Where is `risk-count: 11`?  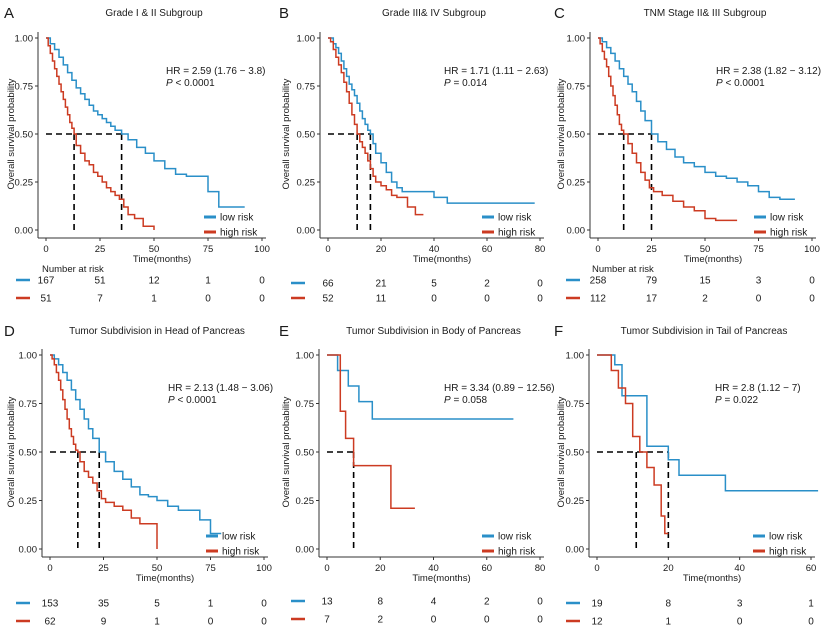
risk-count: 11 is located at coordinates (381, 299).